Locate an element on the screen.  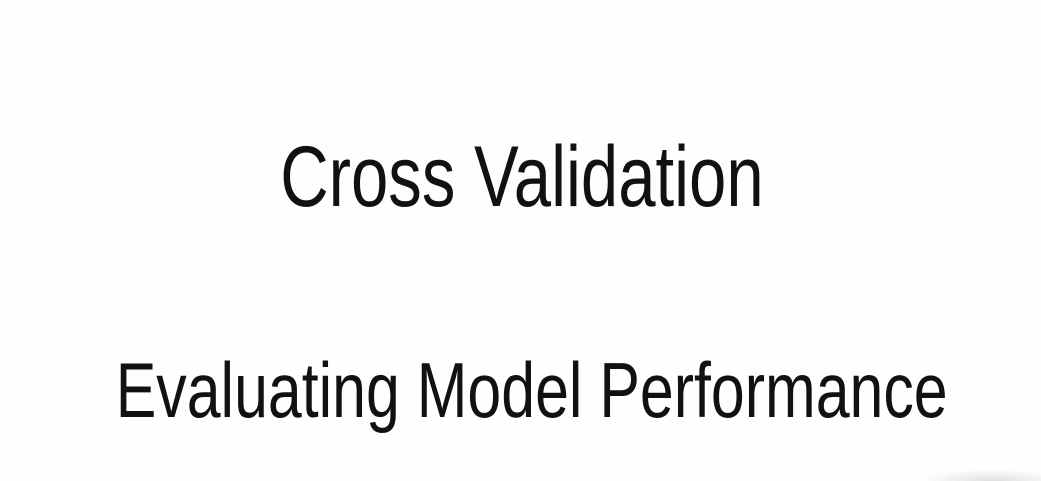
slide-subtitle: Evaluating Model Performance is located at coordinates (531, 390).